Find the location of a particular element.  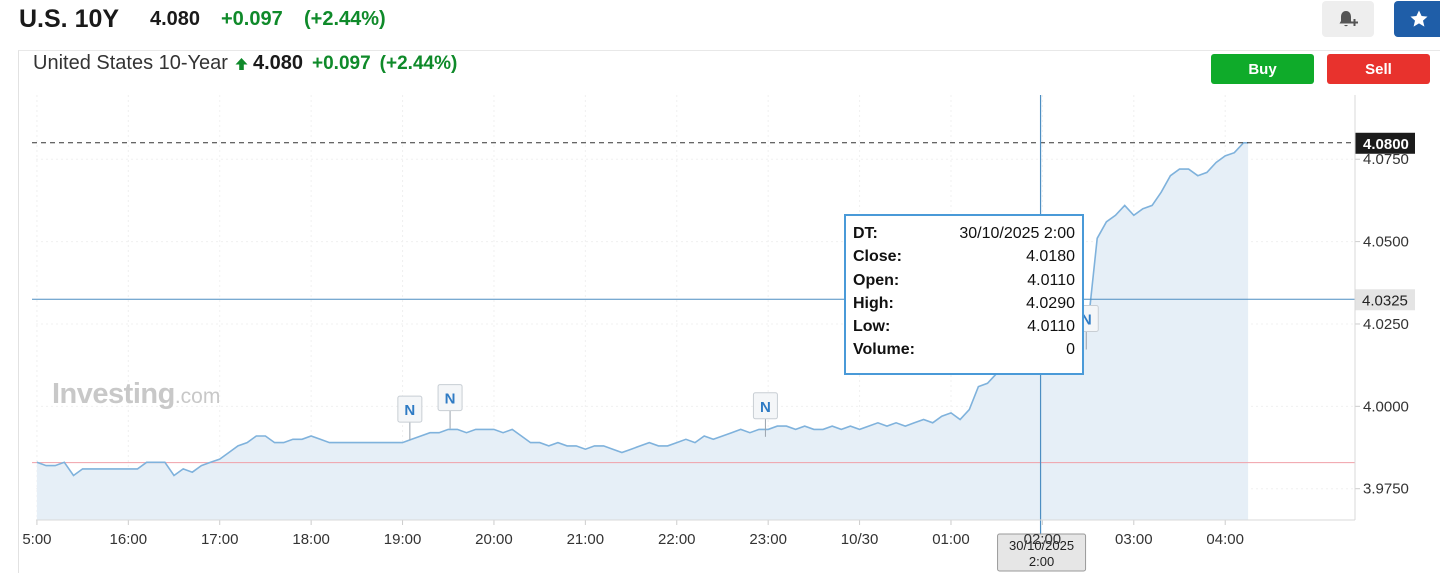

crosshair-y-label: 4.0325 is located at coordinates (1385, 300).